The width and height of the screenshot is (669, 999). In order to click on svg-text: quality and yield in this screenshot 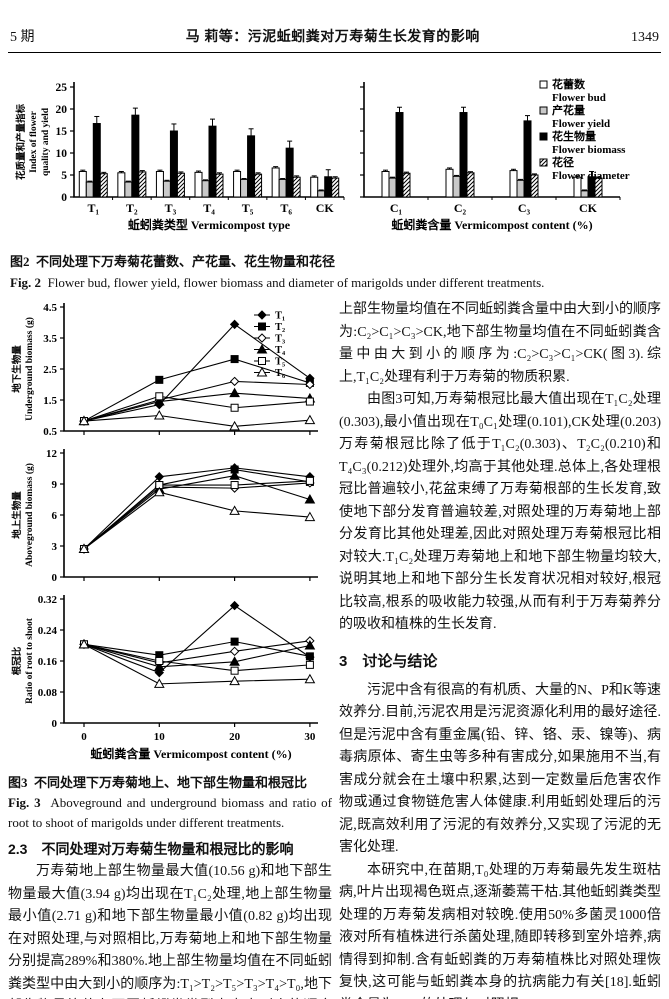, I will do `click(46, 141)`.